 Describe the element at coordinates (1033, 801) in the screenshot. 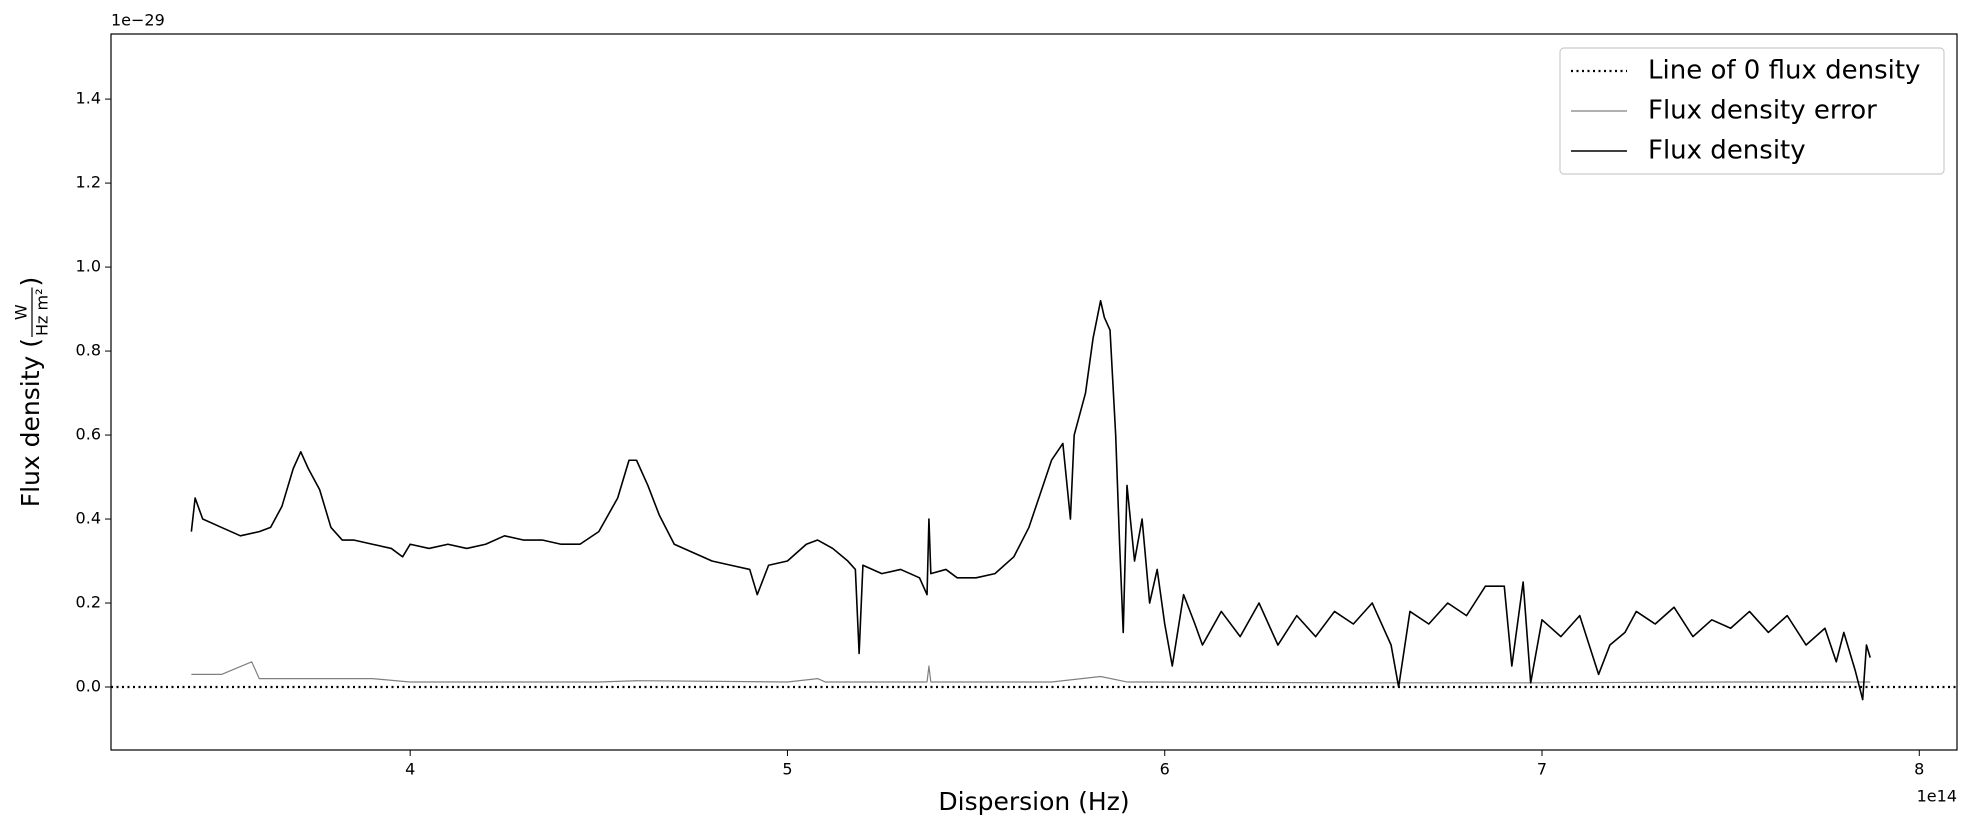

I see `x-axis-label: Dispersion (Hz)` at that location.